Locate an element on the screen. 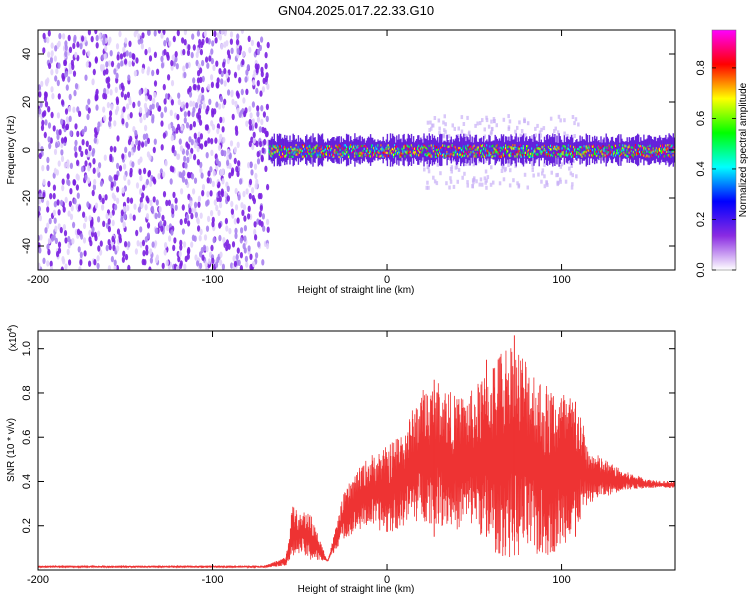  colorbar-tick-label: 0.2 is located at coordinates (701, 219).